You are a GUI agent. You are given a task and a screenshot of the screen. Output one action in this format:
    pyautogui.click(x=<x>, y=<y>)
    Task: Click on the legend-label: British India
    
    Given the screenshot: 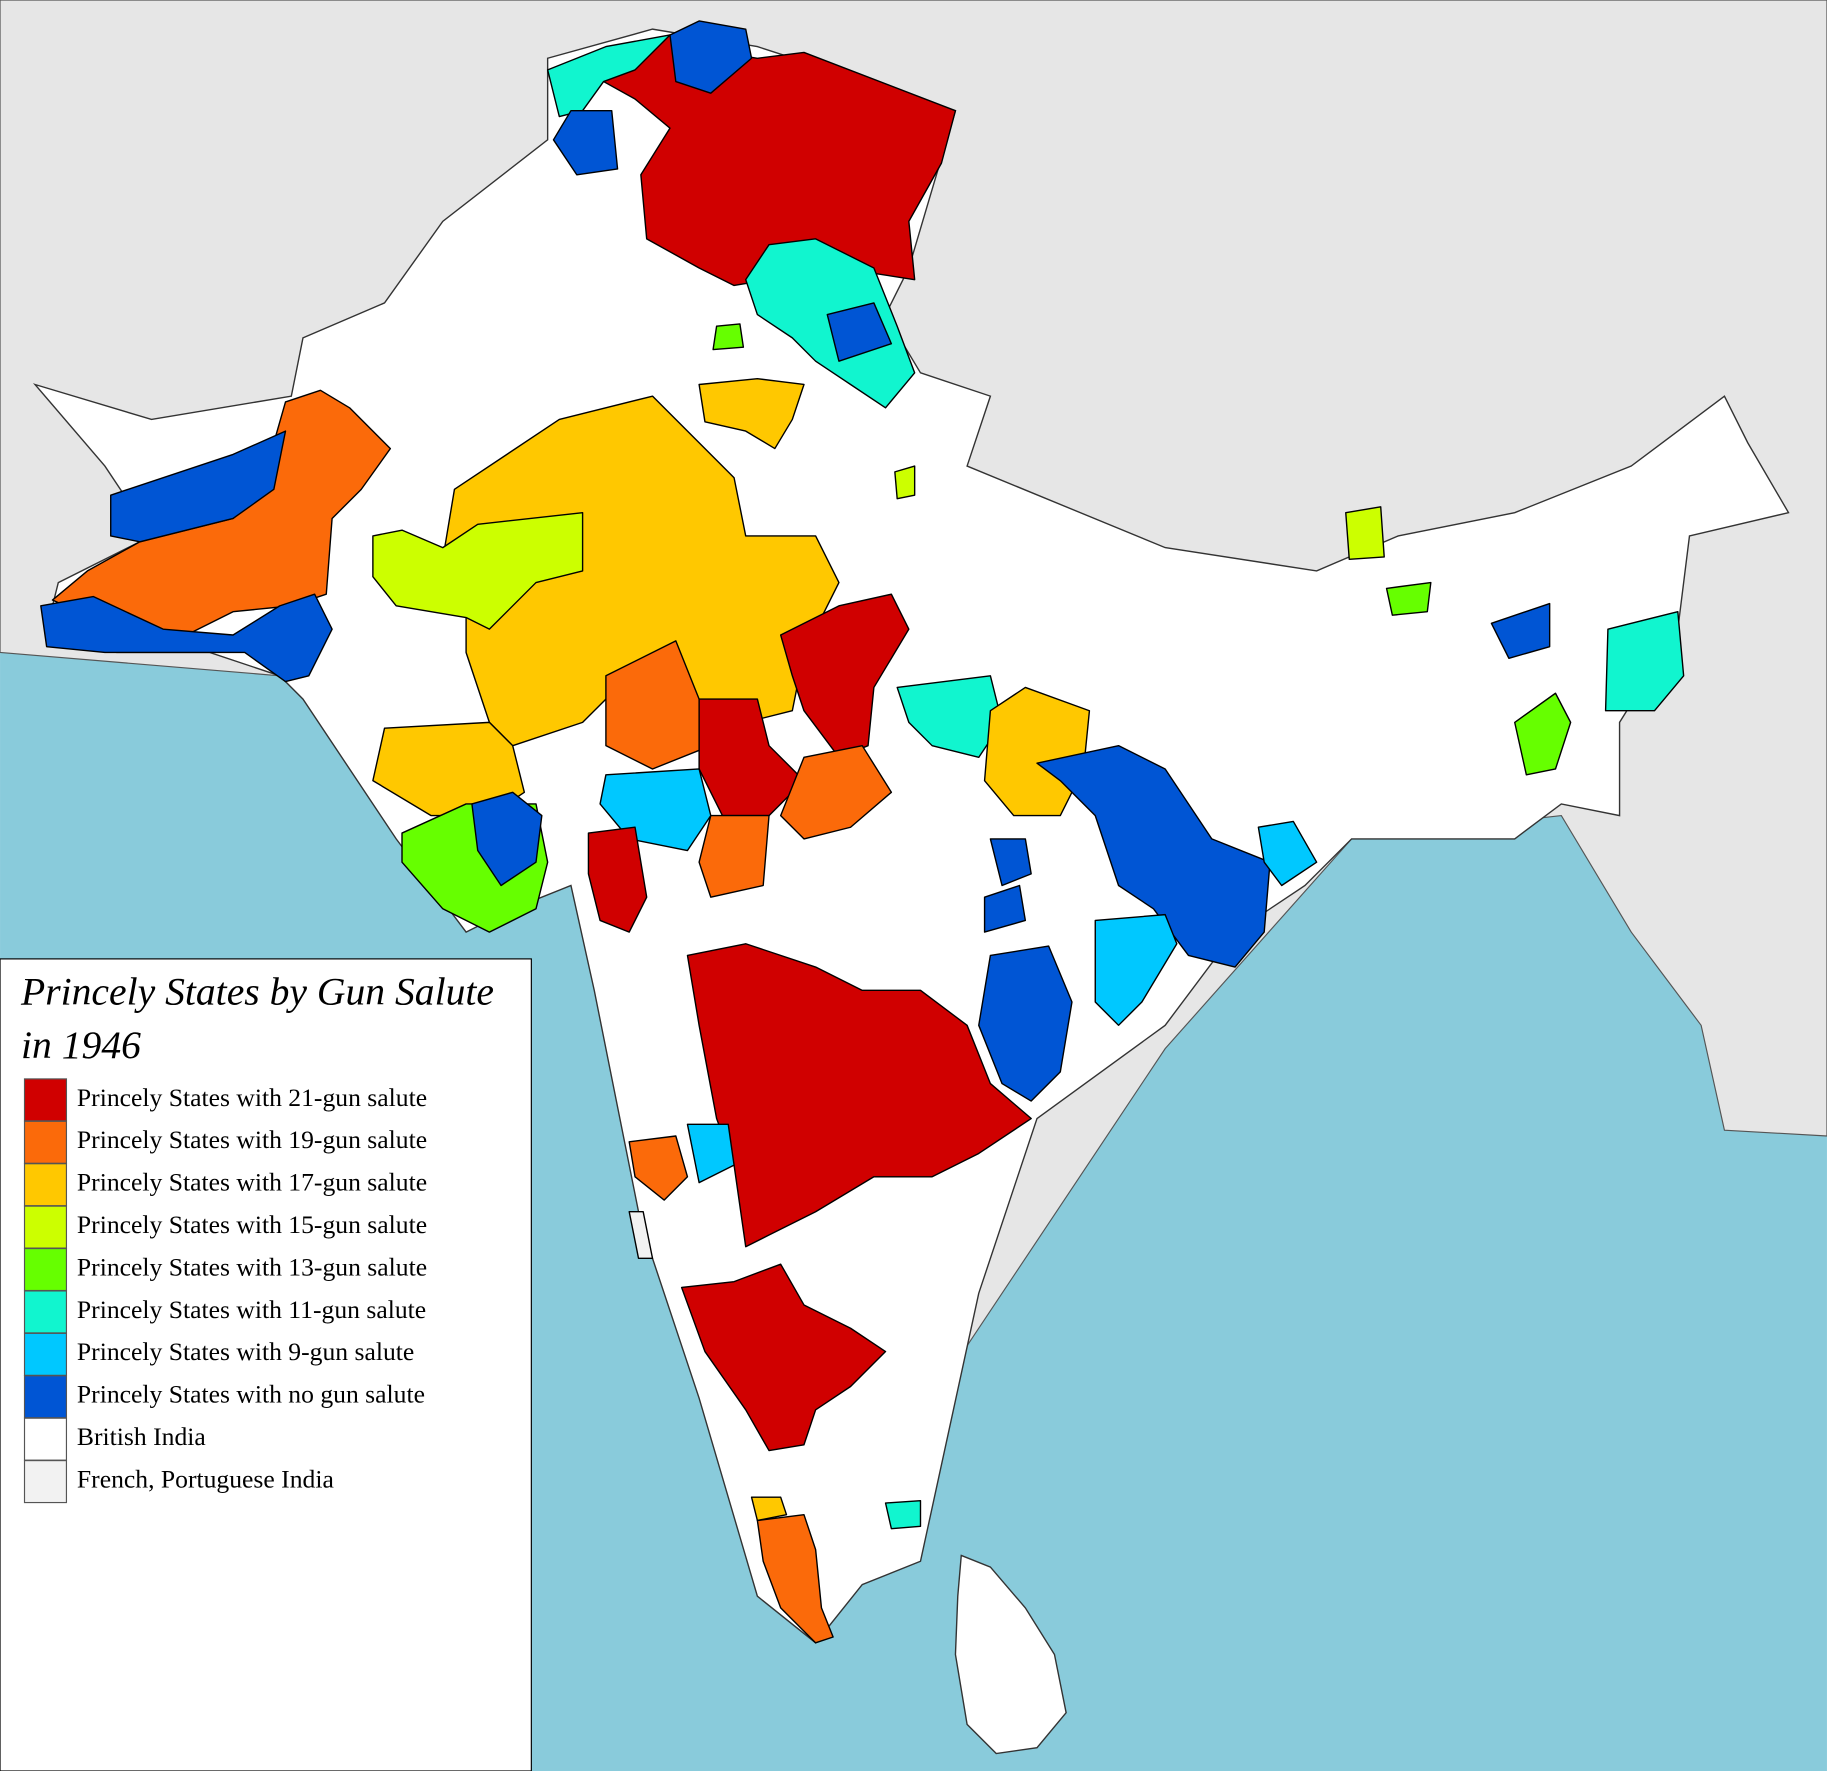 What is the action you would take?
    pyautogui.click(x=141, y=1436)
    